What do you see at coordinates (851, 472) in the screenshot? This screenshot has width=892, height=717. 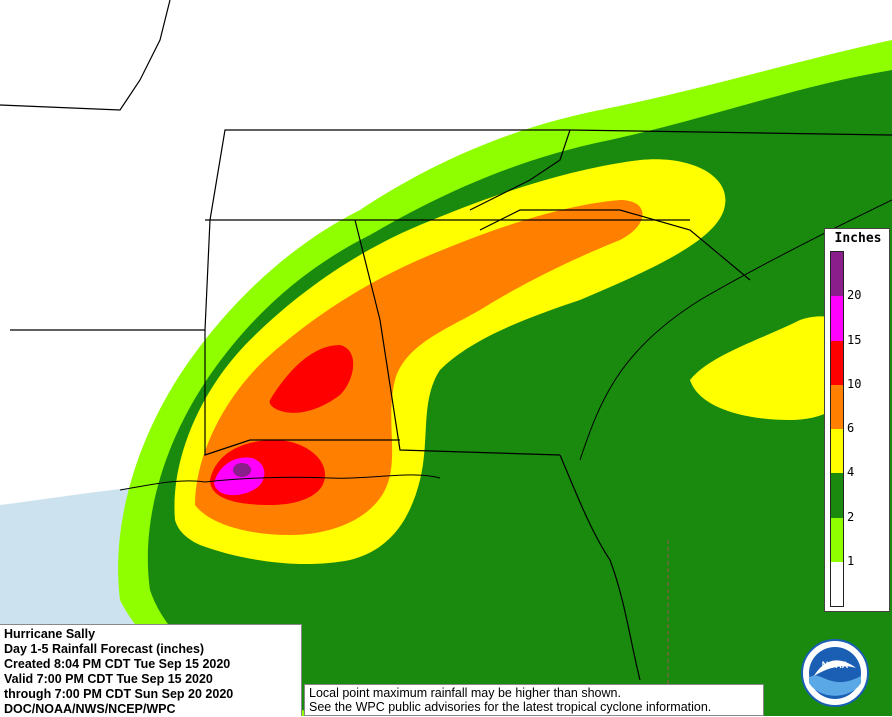 I see `legend-label-4: 4` at bounding box center [851, 472].